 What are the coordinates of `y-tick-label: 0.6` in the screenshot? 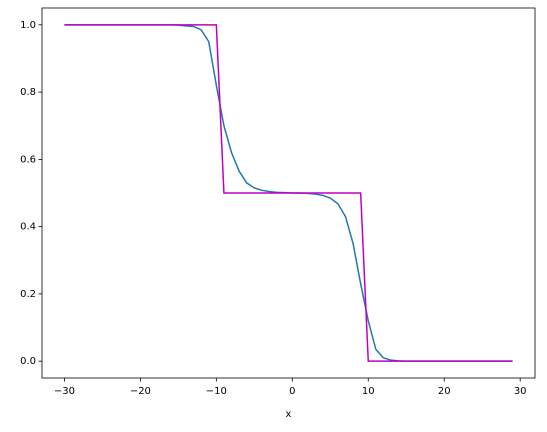 It's located at (28, 159).